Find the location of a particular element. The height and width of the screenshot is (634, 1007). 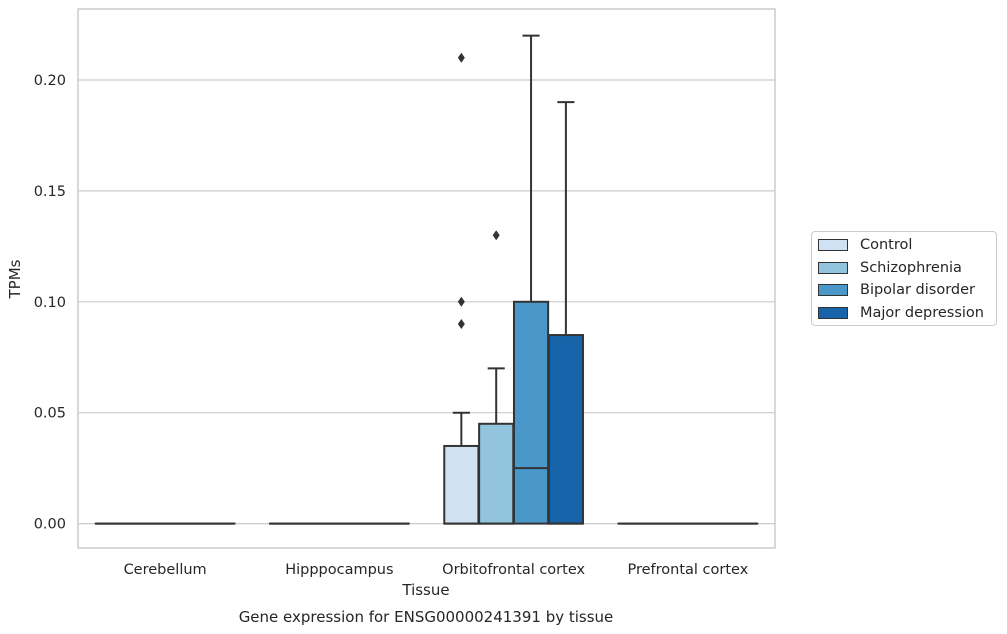

y-tick-label: 0.00 is located at coordinates (50, 525).